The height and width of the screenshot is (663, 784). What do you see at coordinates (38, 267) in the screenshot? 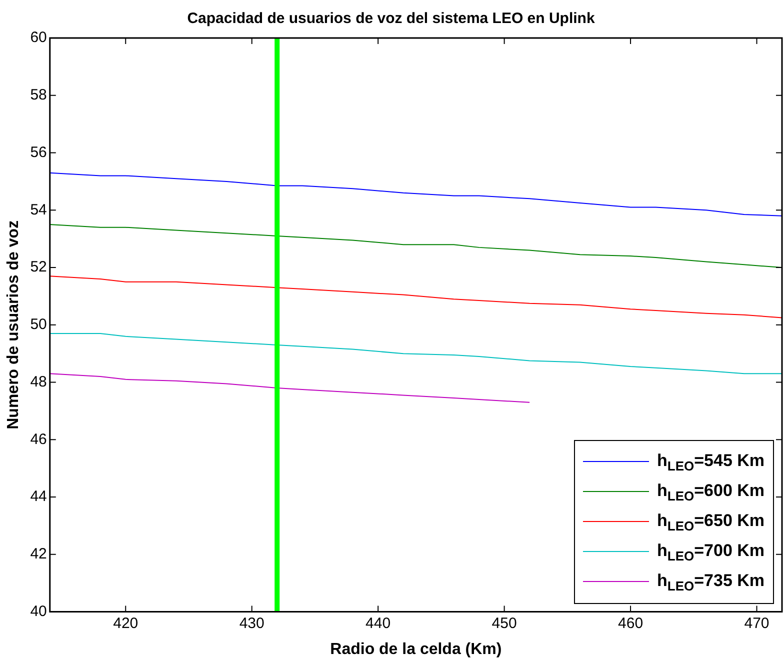
I see `y-tick-label: 52` at bounding box center [38, 267].